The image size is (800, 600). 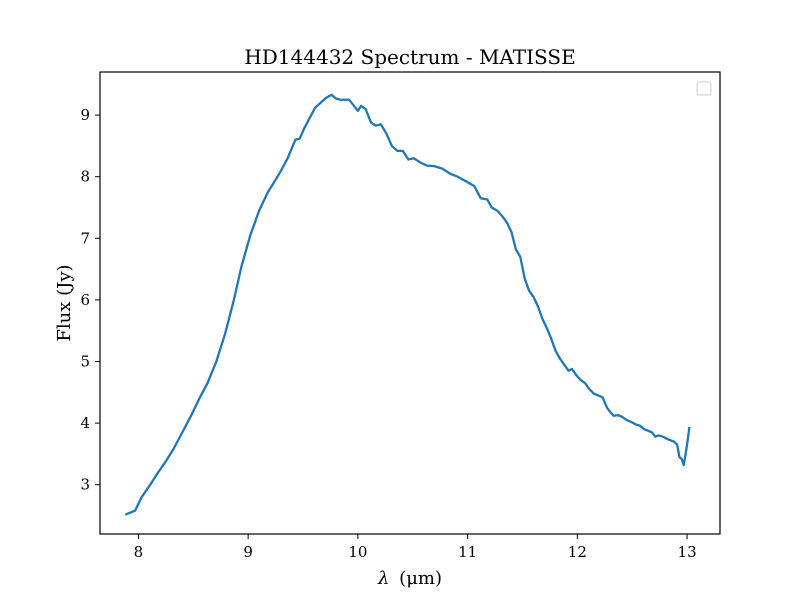 I want to click on x-tick-label: 10, so click(x=357, y=552).